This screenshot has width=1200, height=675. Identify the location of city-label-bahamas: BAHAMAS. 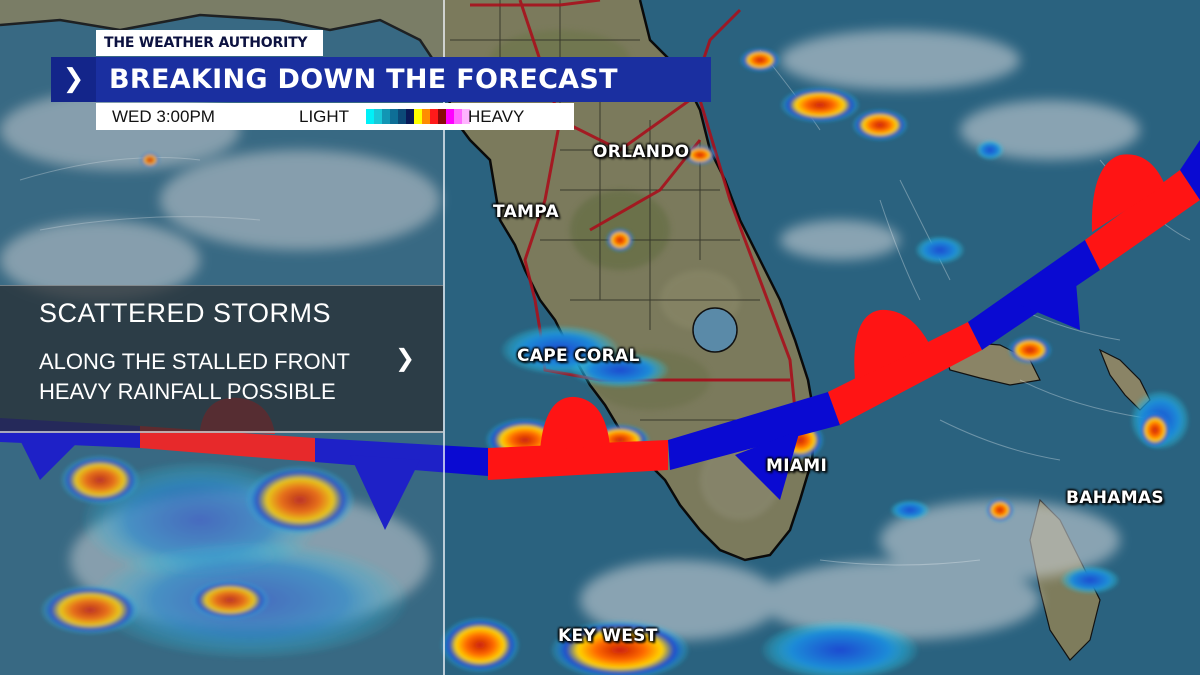
(1115, 498).